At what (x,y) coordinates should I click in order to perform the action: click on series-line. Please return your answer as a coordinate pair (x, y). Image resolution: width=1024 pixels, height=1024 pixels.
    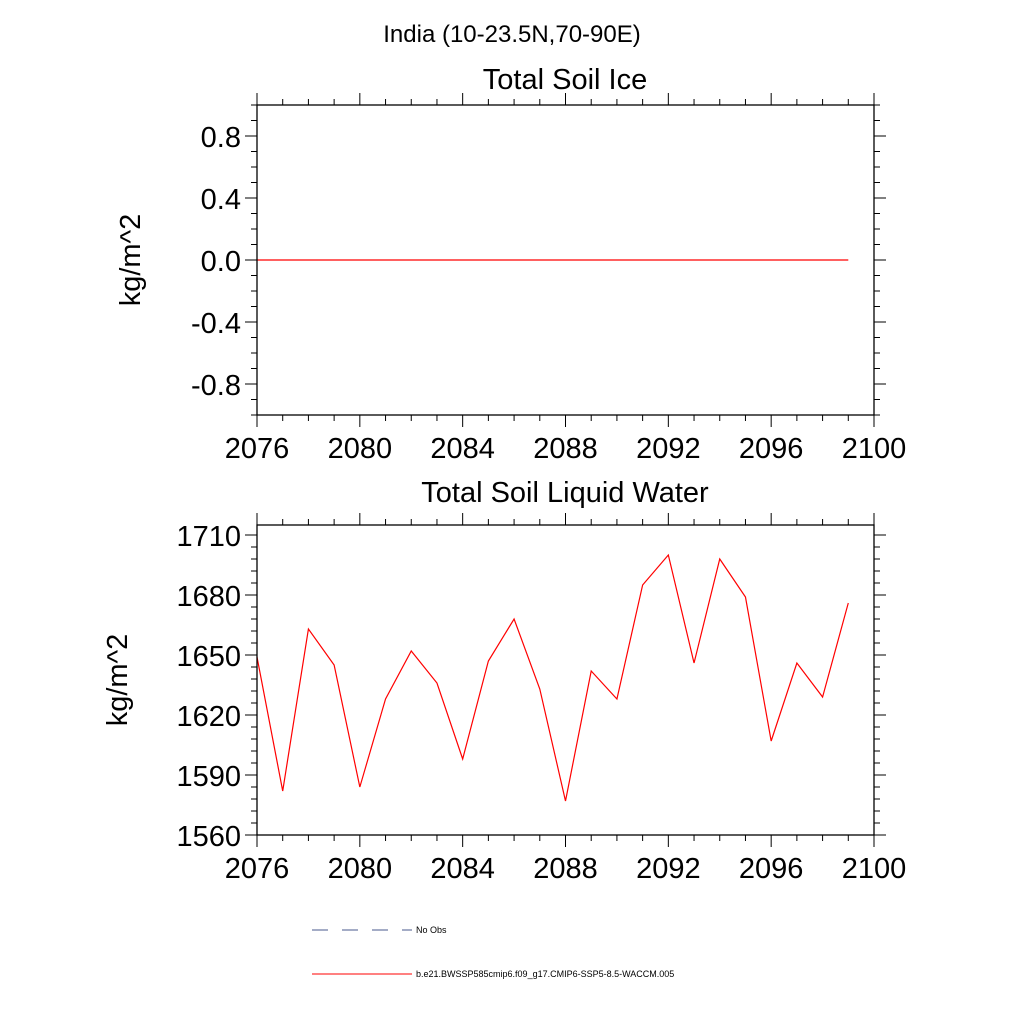
    Looking at the image, I should click on (552, 677).